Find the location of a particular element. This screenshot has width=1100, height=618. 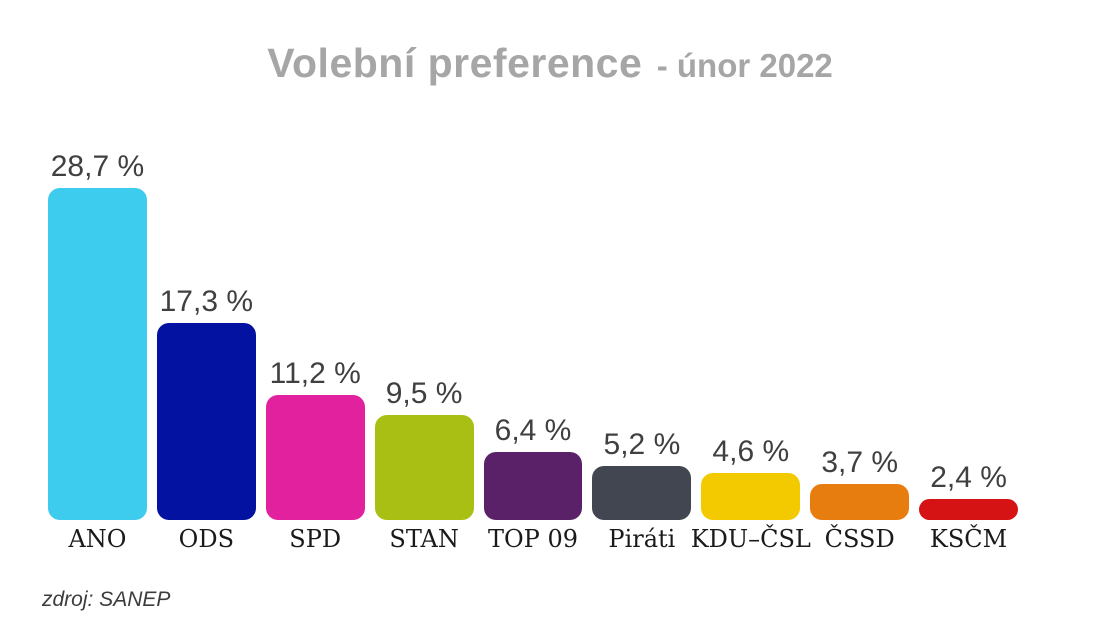

bar-value-label: 28,7 % is located at coordinates (97, 166).